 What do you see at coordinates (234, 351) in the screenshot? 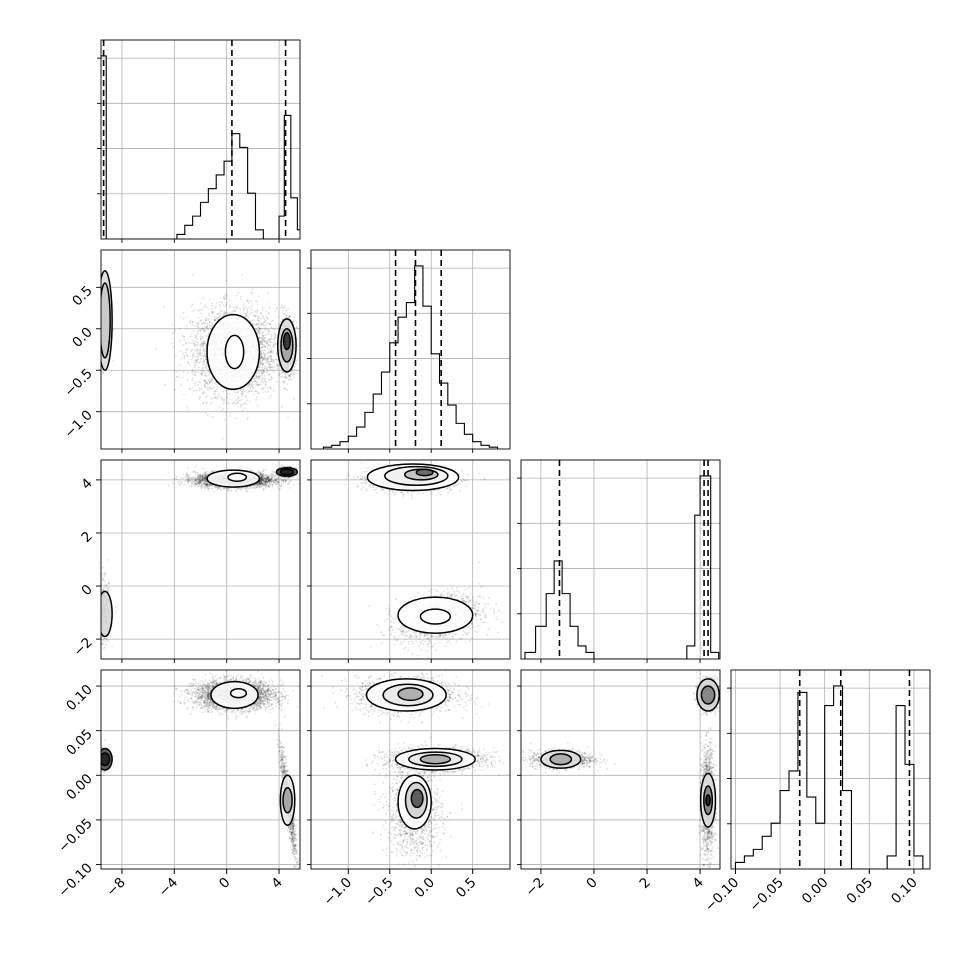
I see `density-contour` at bounding box center [234, 351].